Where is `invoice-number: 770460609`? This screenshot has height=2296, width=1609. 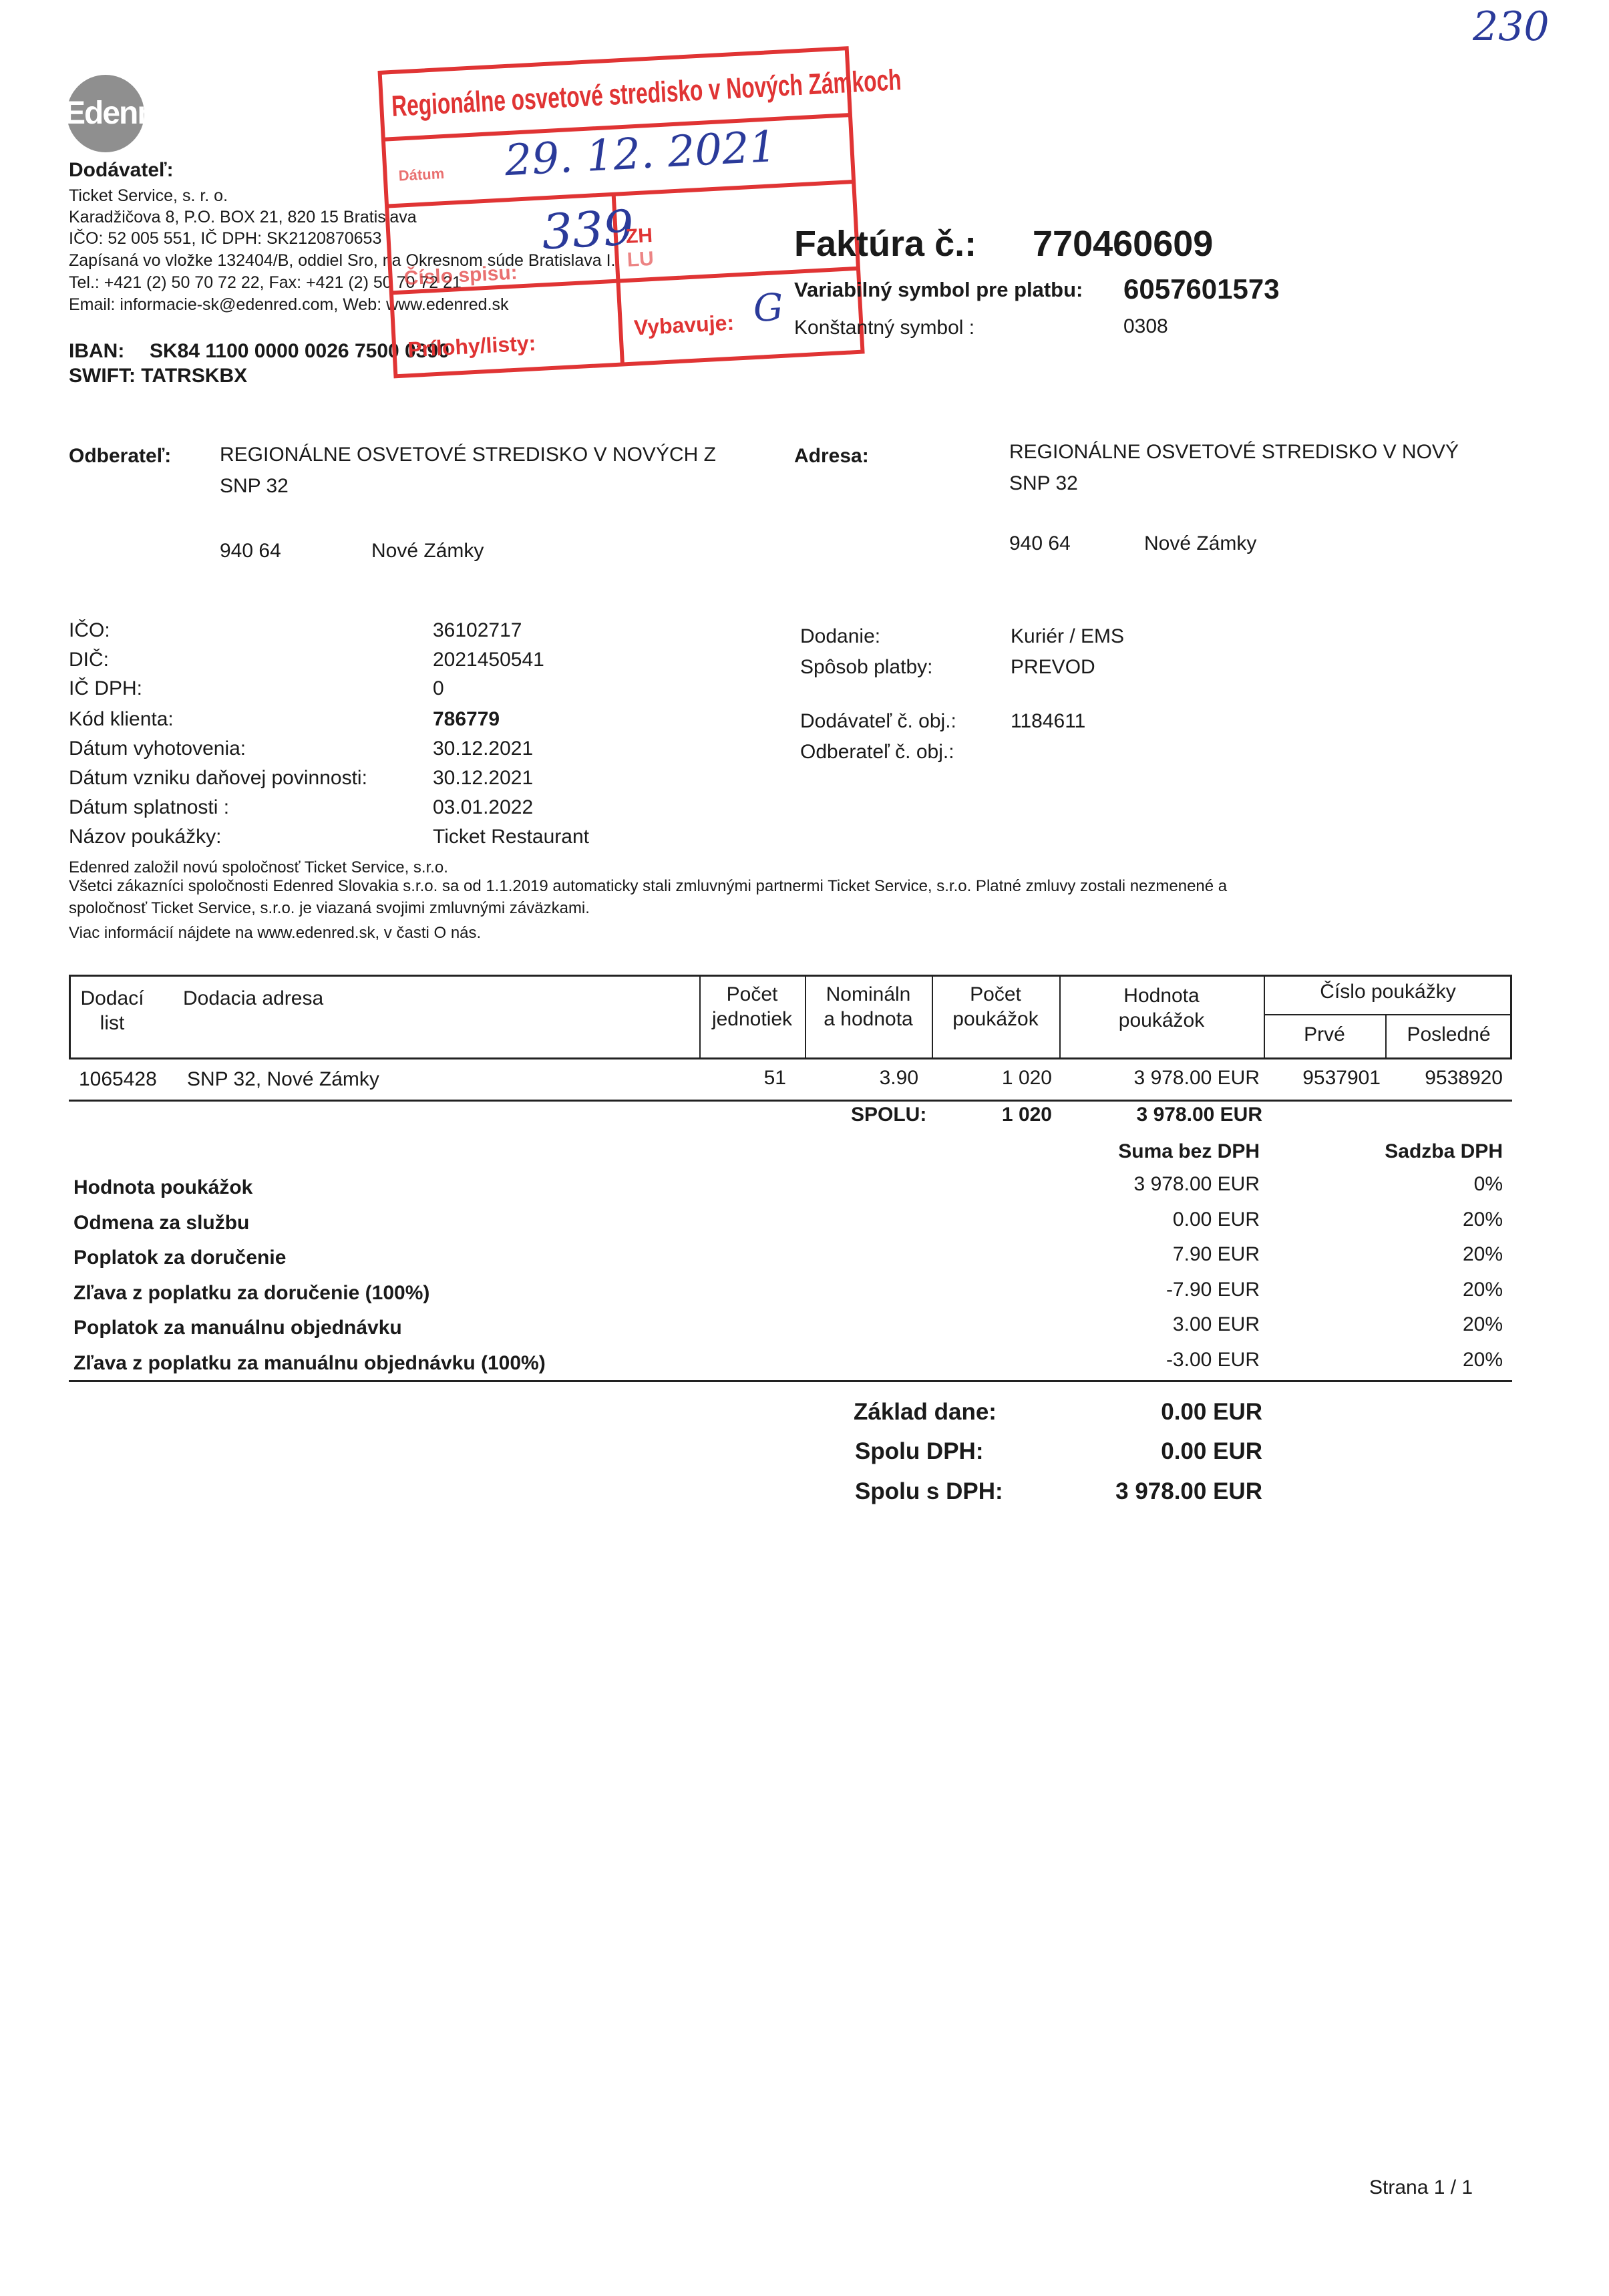
invoice-number: 770460609 is located at coordinates (1123, 244).